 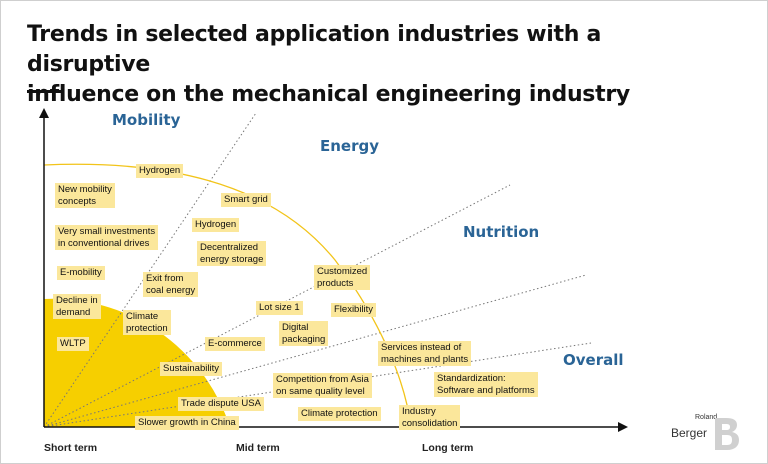 What do you see at coordinates (501, 232) in the screenshot?
I see `sector-nutrition: Nutrition` at bounding box center [501, 232].